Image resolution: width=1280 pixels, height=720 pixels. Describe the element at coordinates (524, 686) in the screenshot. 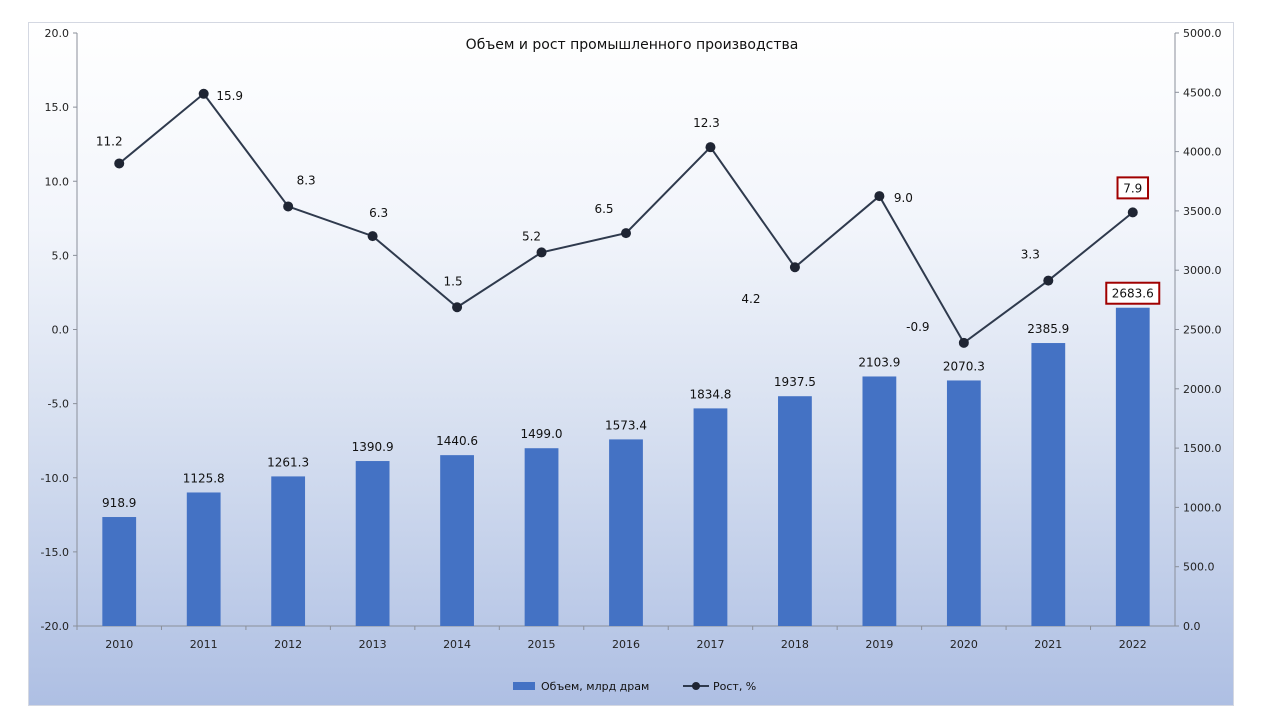

I see `legend-bar-swatch` at that location.